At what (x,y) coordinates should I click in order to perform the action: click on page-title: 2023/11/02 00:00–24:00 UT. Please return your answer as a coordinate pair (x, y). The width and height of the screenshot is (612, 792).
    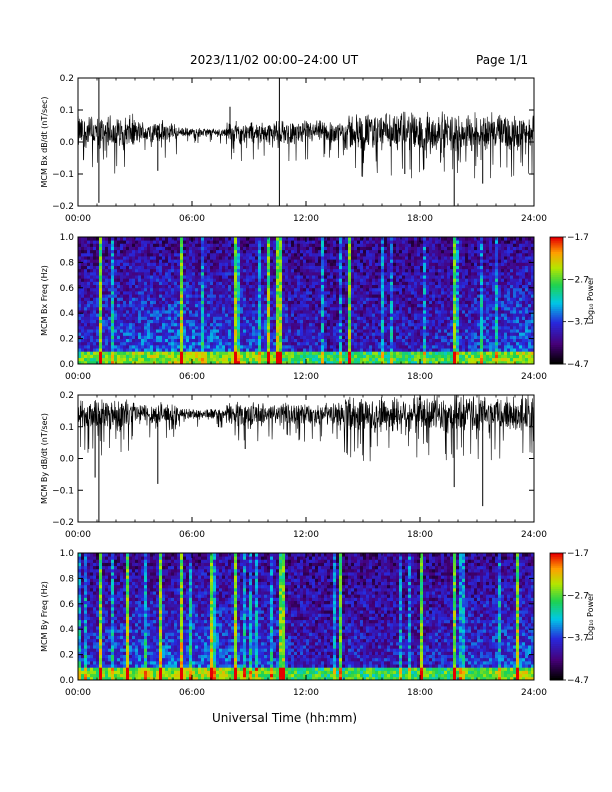
    Looking at the image, I should click on (274, 60).